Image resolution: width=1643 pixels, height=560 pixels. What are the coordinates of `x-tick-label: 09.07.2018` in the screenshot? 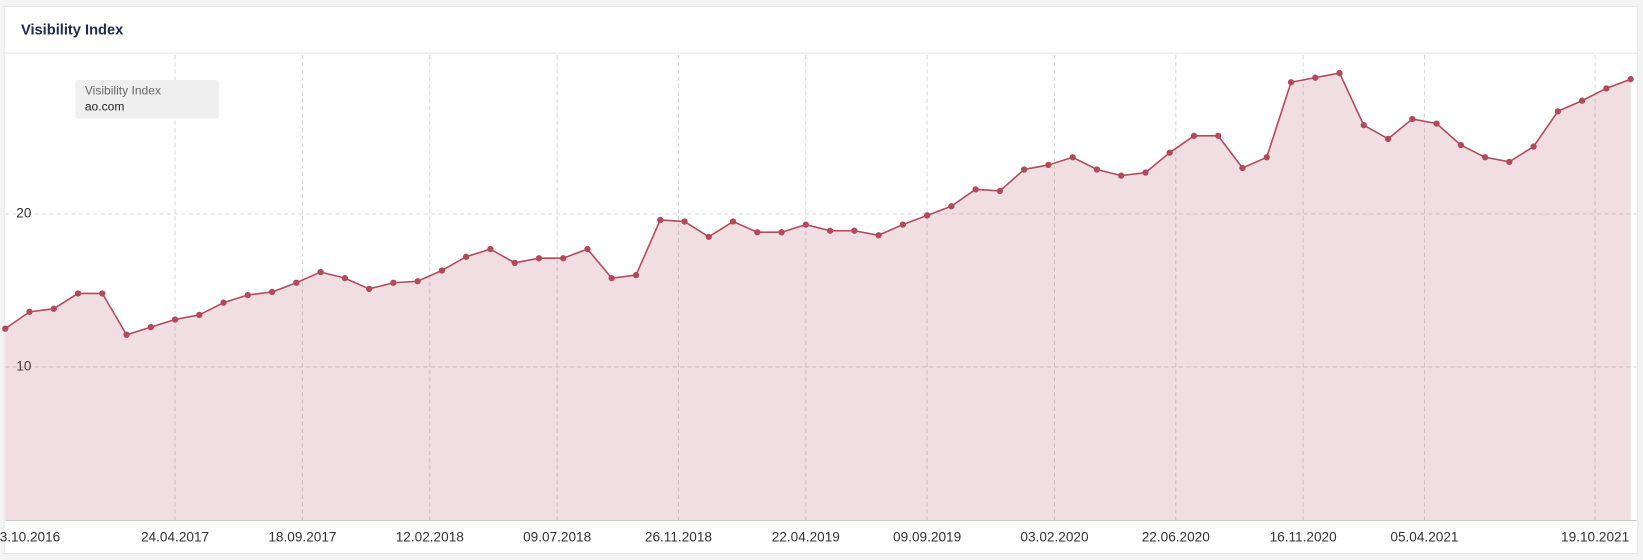 It's located at (557, 536).